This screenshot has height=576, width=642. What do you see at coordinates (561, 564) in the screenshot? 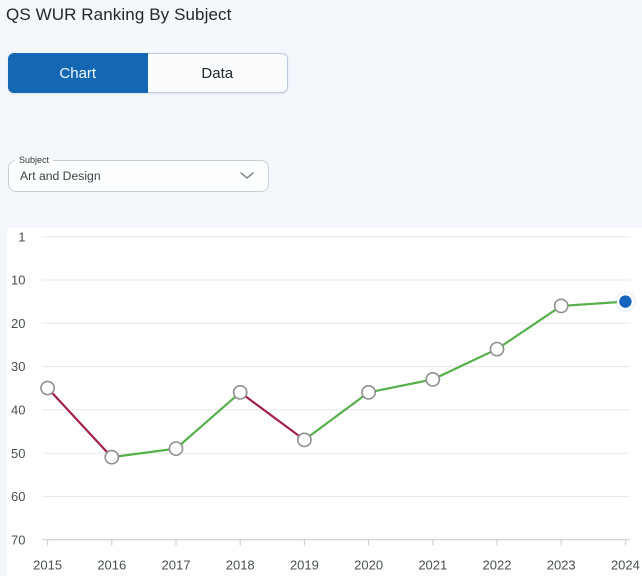
I see `svg-text: 2023` at bounding box center [561, 564].